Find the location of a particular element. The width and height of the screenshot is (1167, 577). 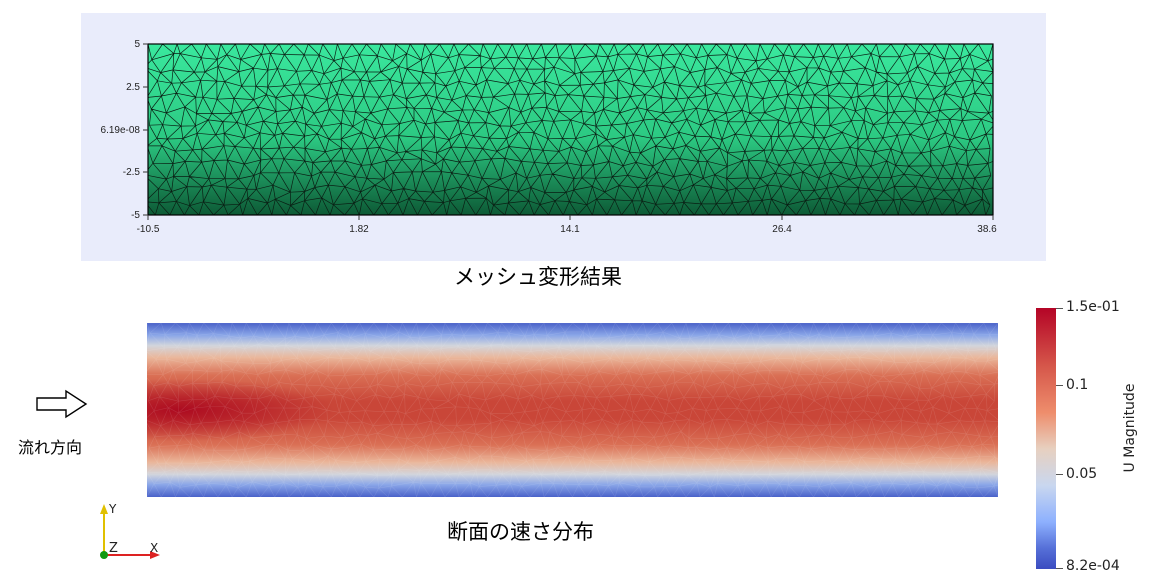

z-axis-label: Z is located at coordinates (113, 548).